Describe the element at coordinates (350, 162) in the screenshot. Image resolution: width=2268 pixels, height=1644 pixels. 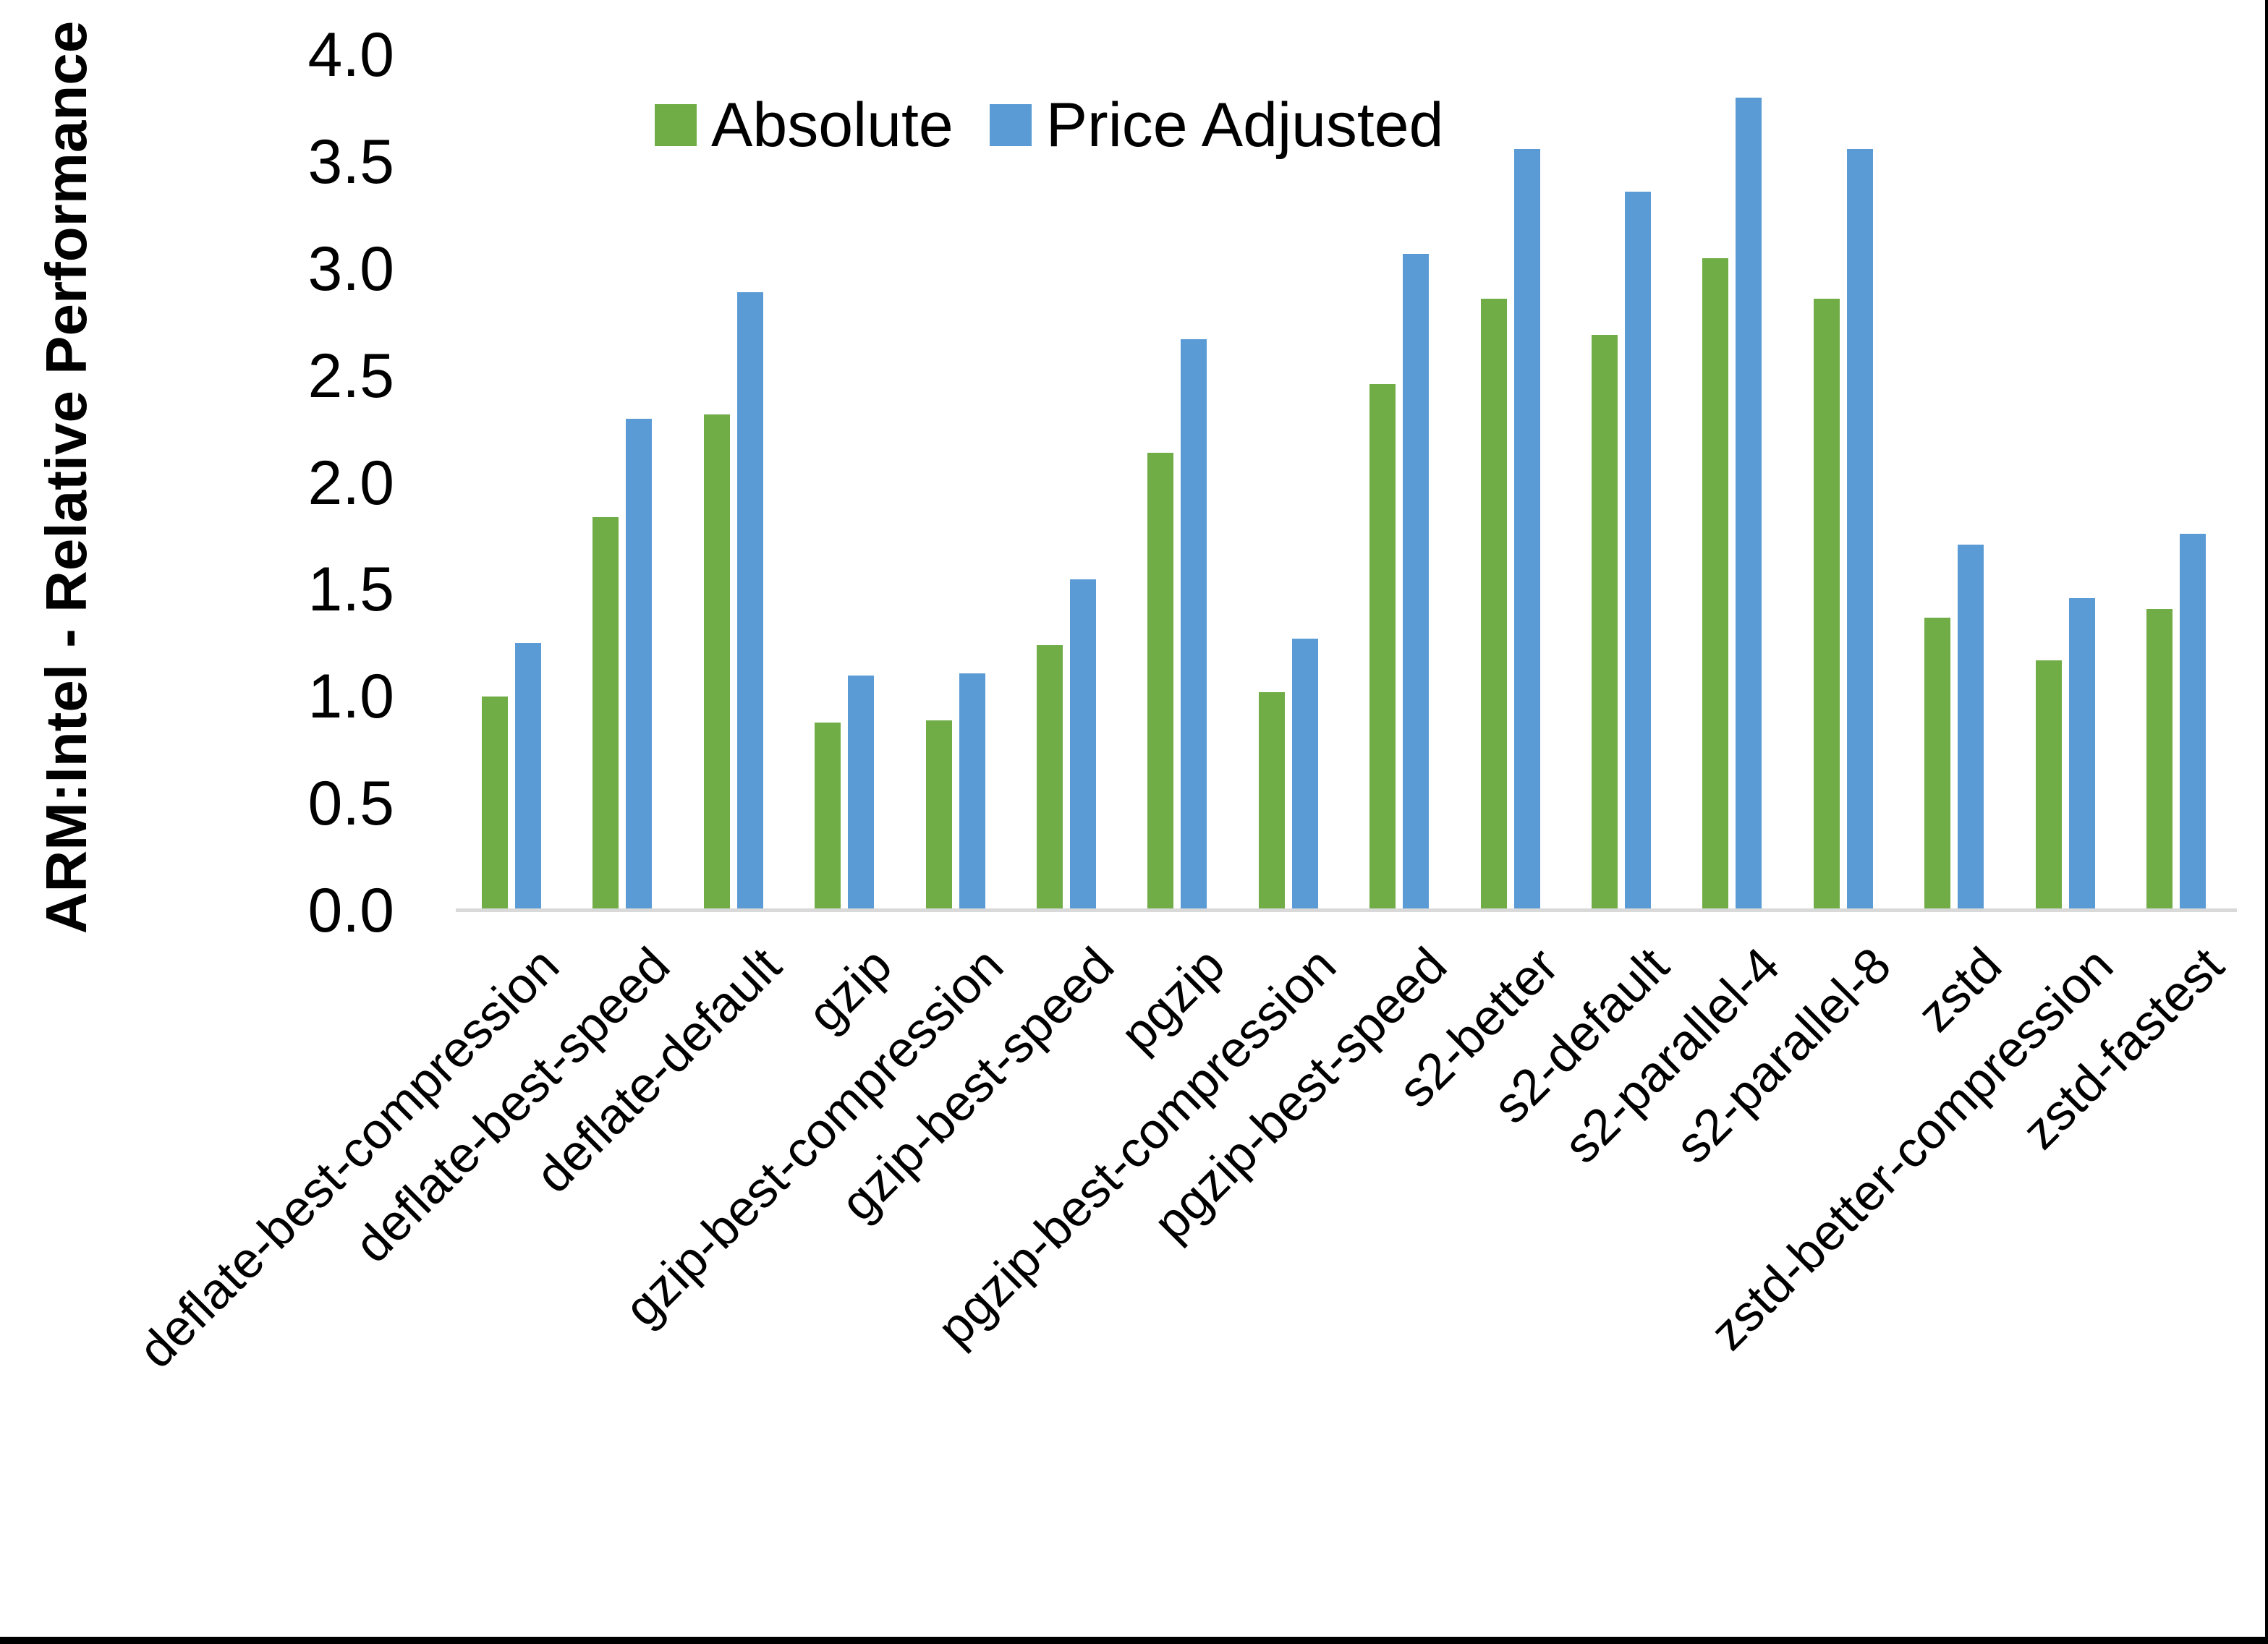
I see `y-tick-label: 3.5` at that location.